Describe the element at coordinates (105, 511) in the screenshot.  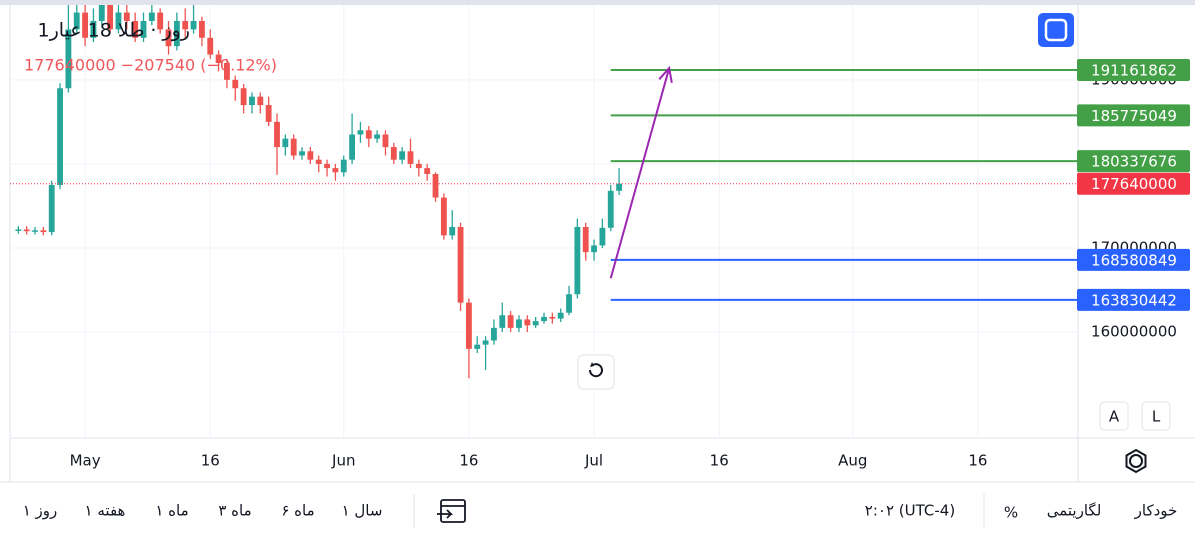
I see `period-button: هفته ۱` at that location.